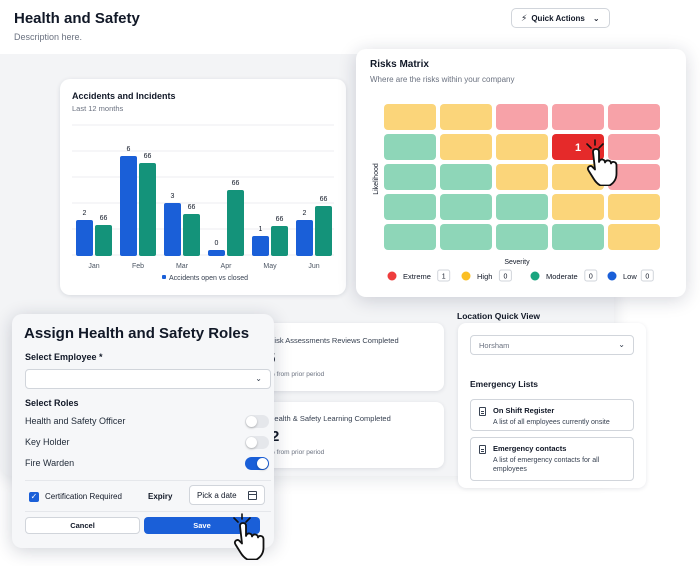 This screenshot has height=566, width=700. What do you see at coordinates (482, 449) in the screenshot?
I see `document-icon` at bounding box center [482, 449].